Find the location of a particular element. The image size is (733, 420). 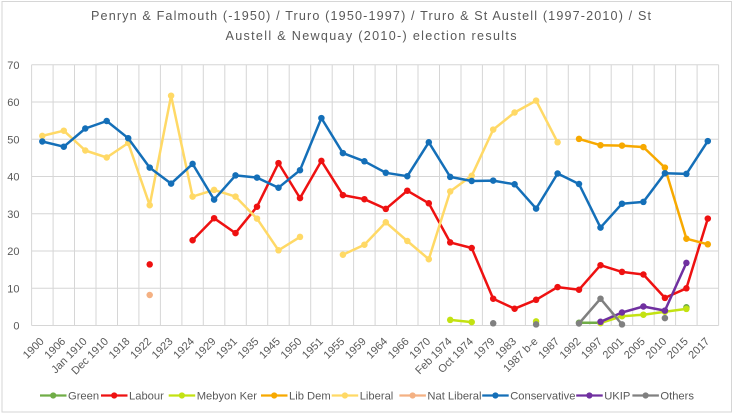

svg-text: 30 is located at coordinates (13, 215).